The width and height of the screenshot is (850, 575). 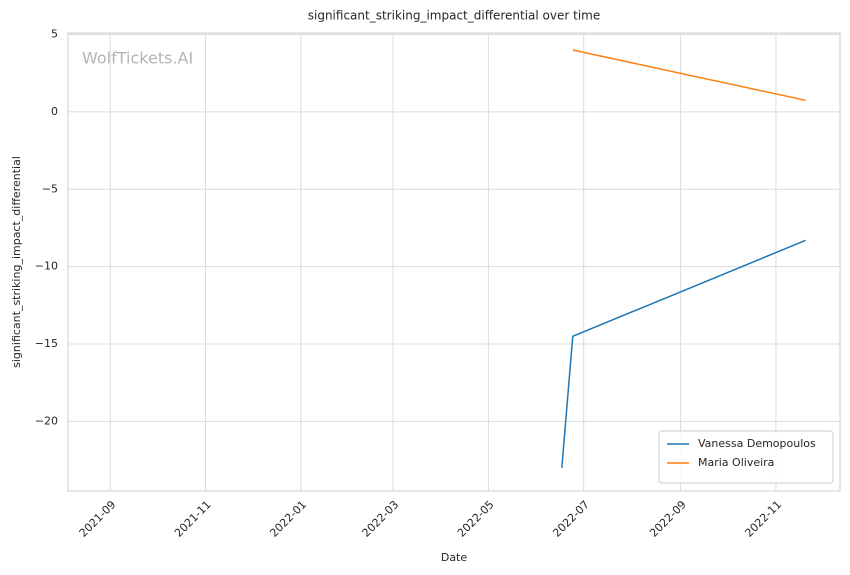 I want to click on x-tick-label: 2022-01, so click(x=288, y=519).